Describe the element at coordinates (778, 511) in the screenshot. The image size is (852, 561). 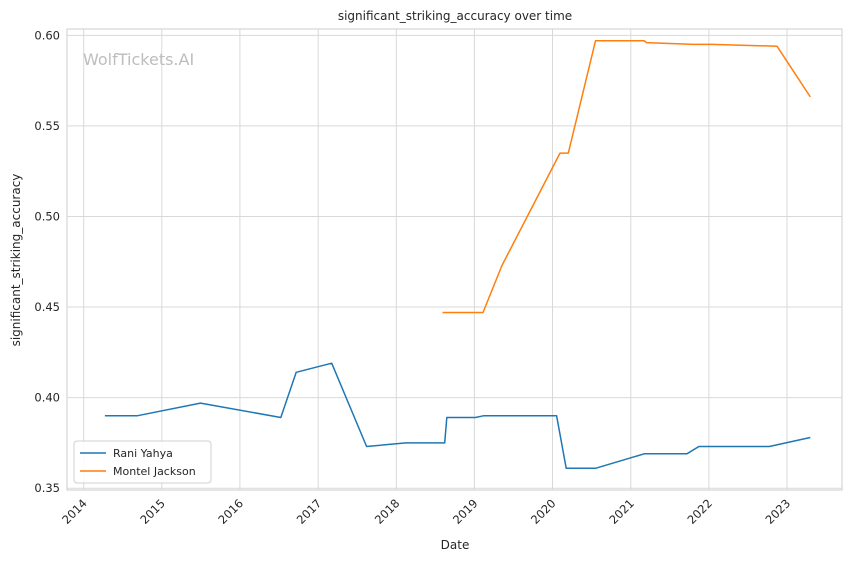
I see `x-tick-label: 2023` at that location.